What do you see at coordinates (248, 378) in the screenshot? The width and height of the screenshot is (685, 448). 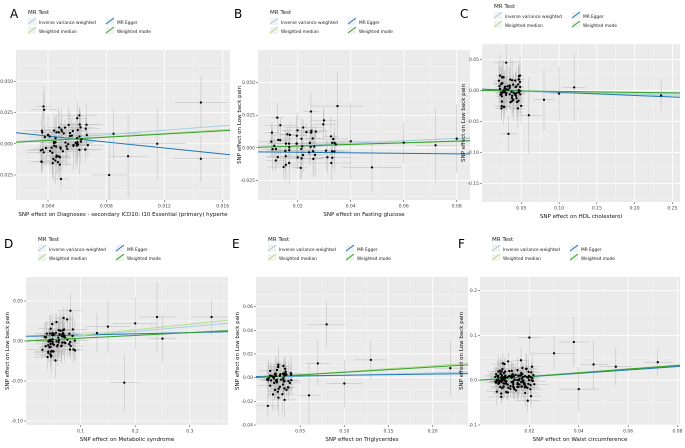 I see `y-tick-label: 0.00` at bounding box center [248, 378].